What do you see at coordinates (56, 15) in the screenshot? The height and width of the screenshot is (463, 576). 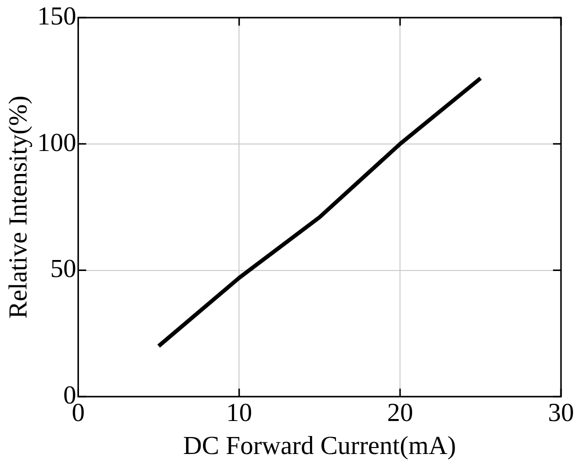 I see `y-tick-label: 150` at bounding box center [56, 15].